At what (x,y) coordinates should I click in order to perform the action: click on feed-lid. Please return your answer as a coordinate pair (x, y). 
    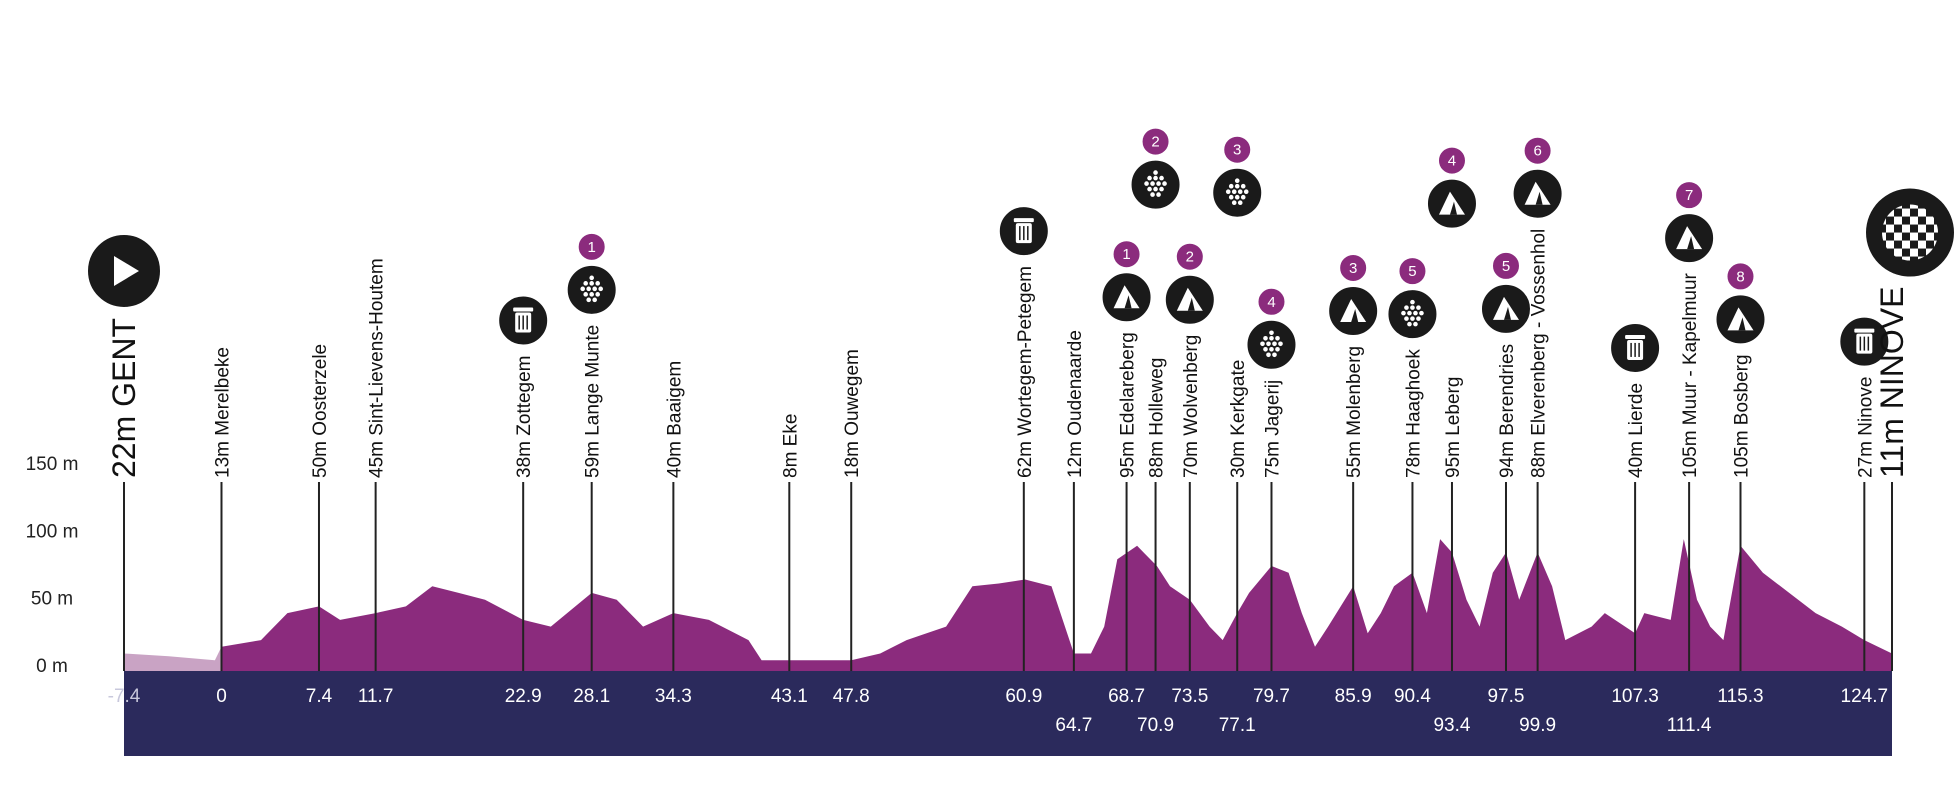
    Looking at the image, I should click on (1635, 336).